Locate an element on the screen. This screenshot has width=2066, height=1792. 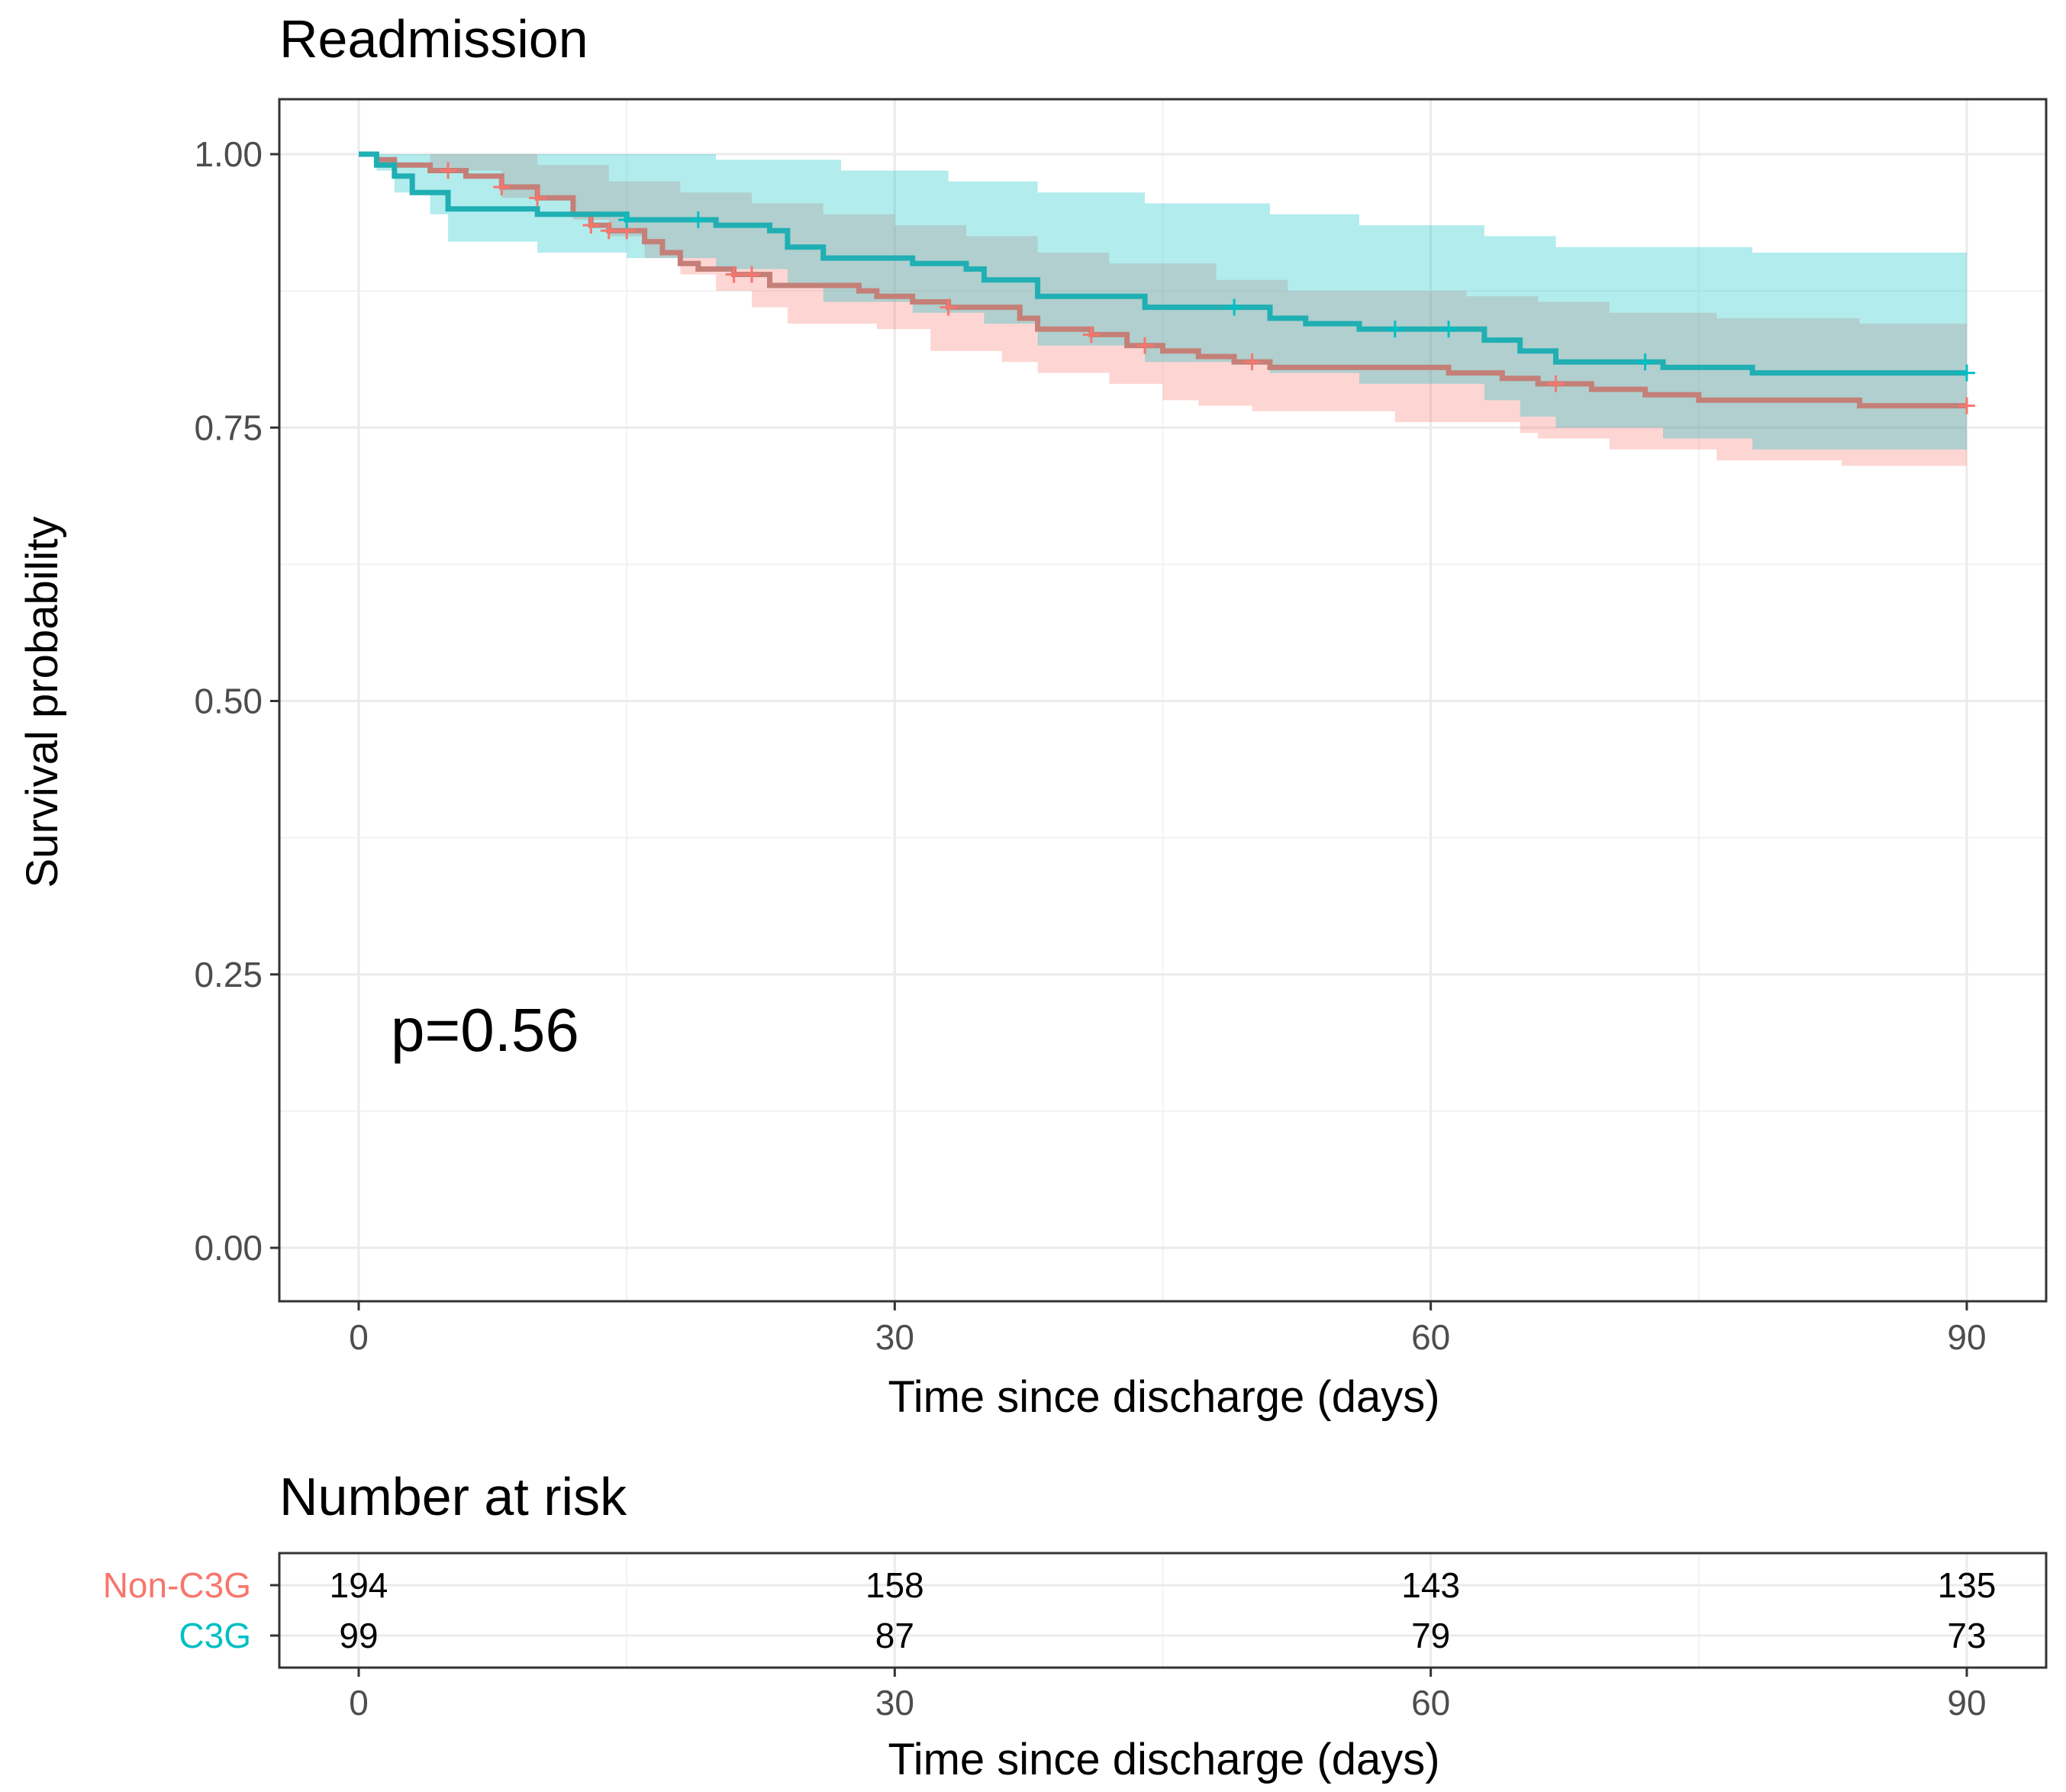
y-tick-label-4: 1.00 is located at coordinates (228, 154).